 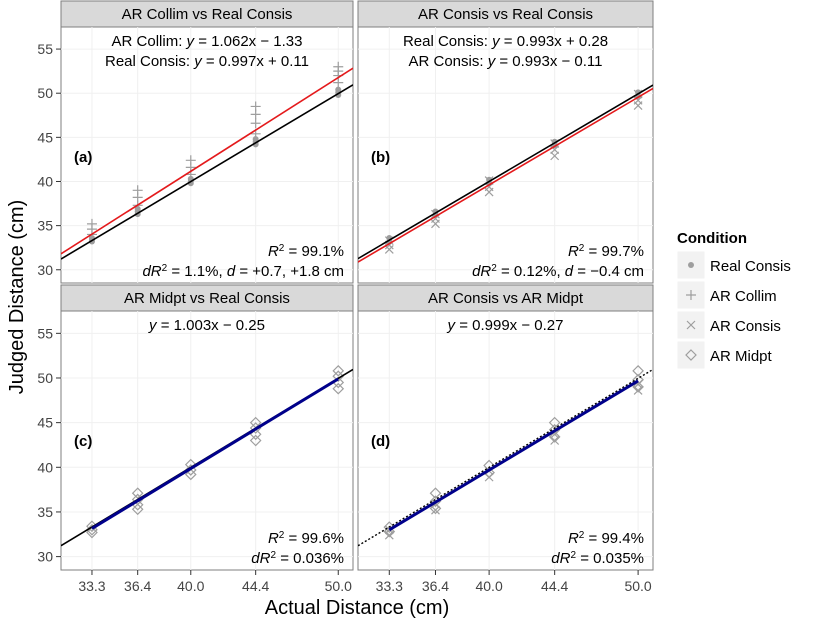 What do you see at coordinates (243, 272) in the screenshot?
I see `stat-label: dR2 = 1.1%, d = +0.7, +1.8 cm` at bounding box center [243, 272].